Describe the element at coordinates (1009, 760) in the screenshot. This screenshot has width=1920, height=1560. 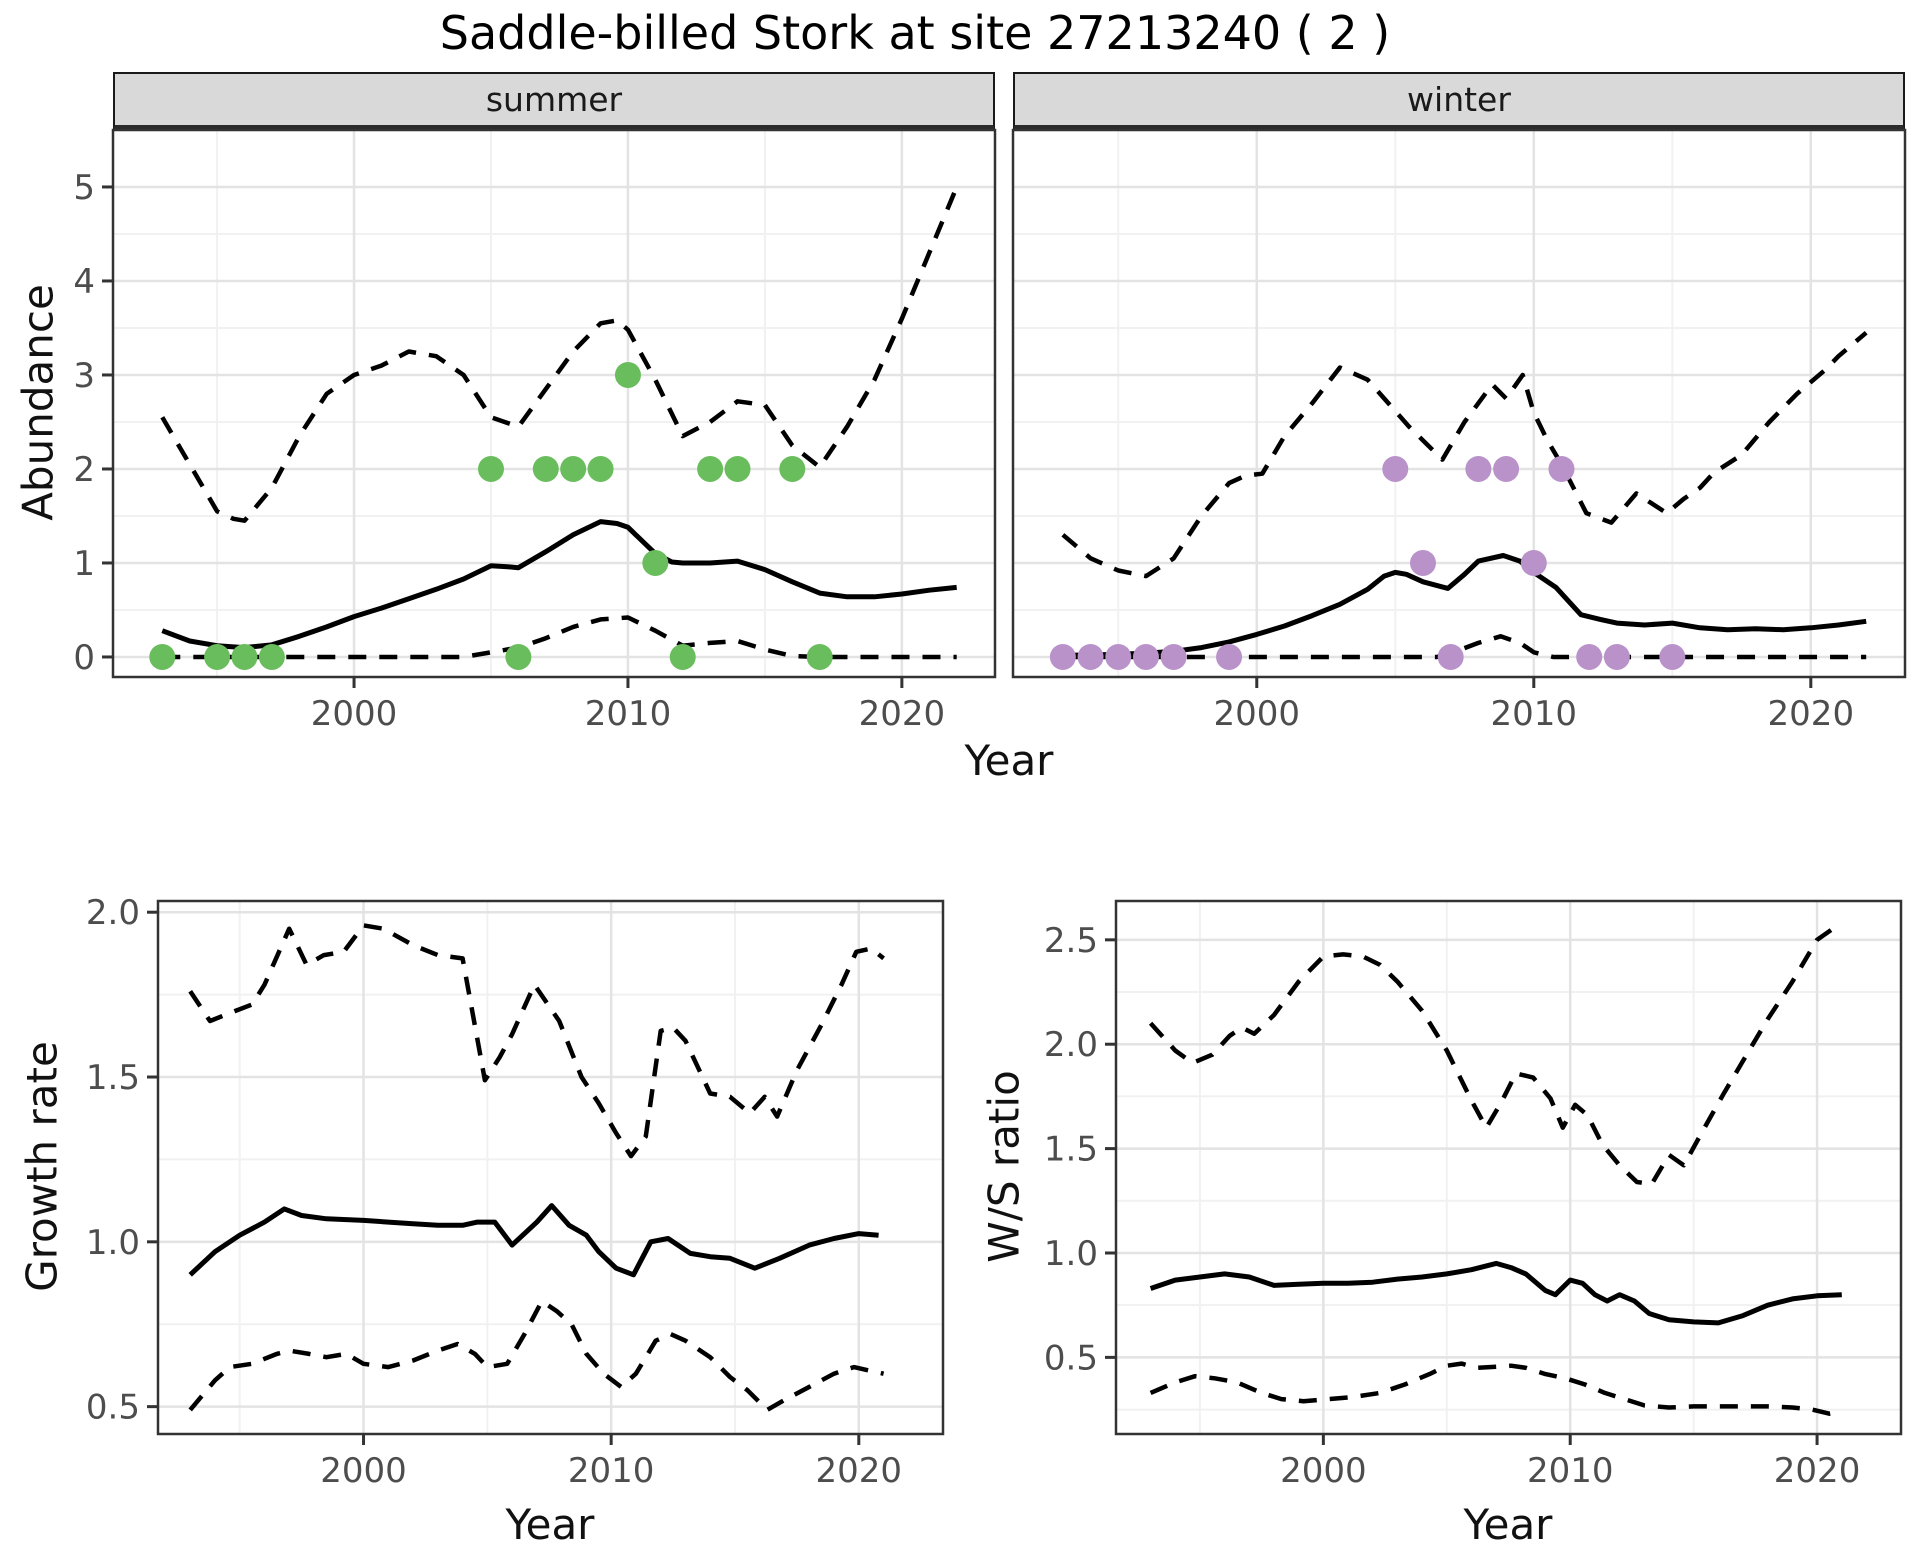
I see `x-axis-title-top: Year` at that location.